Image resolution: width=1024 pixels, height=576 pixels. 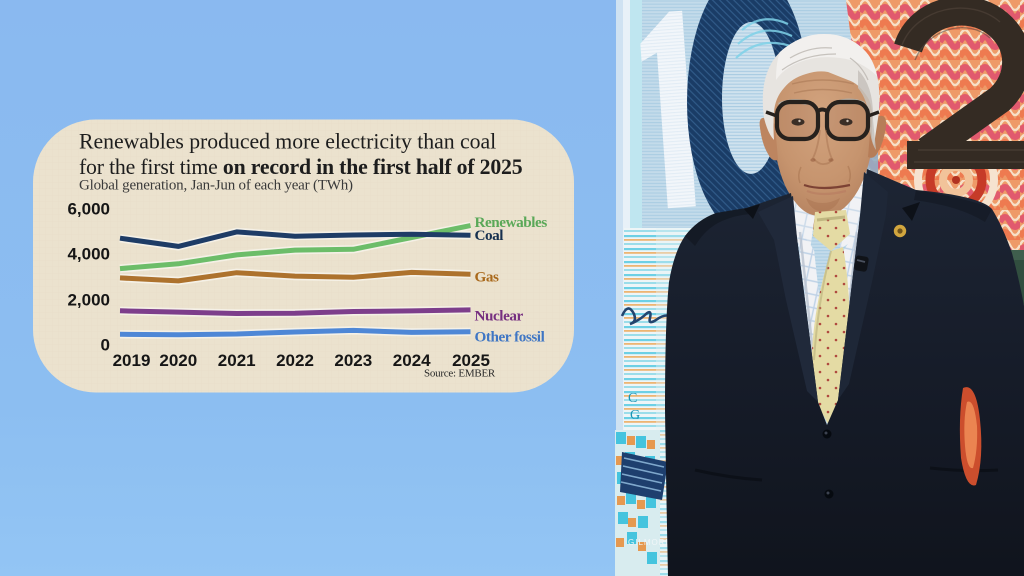 I want to click on svg-text: 2020, so click(x=178, y=360).